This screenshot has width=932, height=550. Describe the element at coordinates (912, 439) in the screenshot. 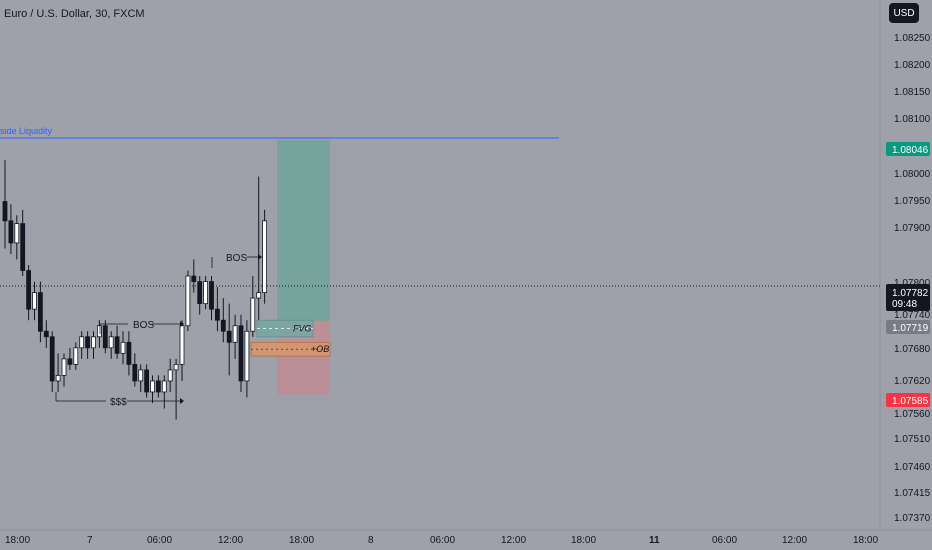

I see `price-label: 1.07510` at that location.